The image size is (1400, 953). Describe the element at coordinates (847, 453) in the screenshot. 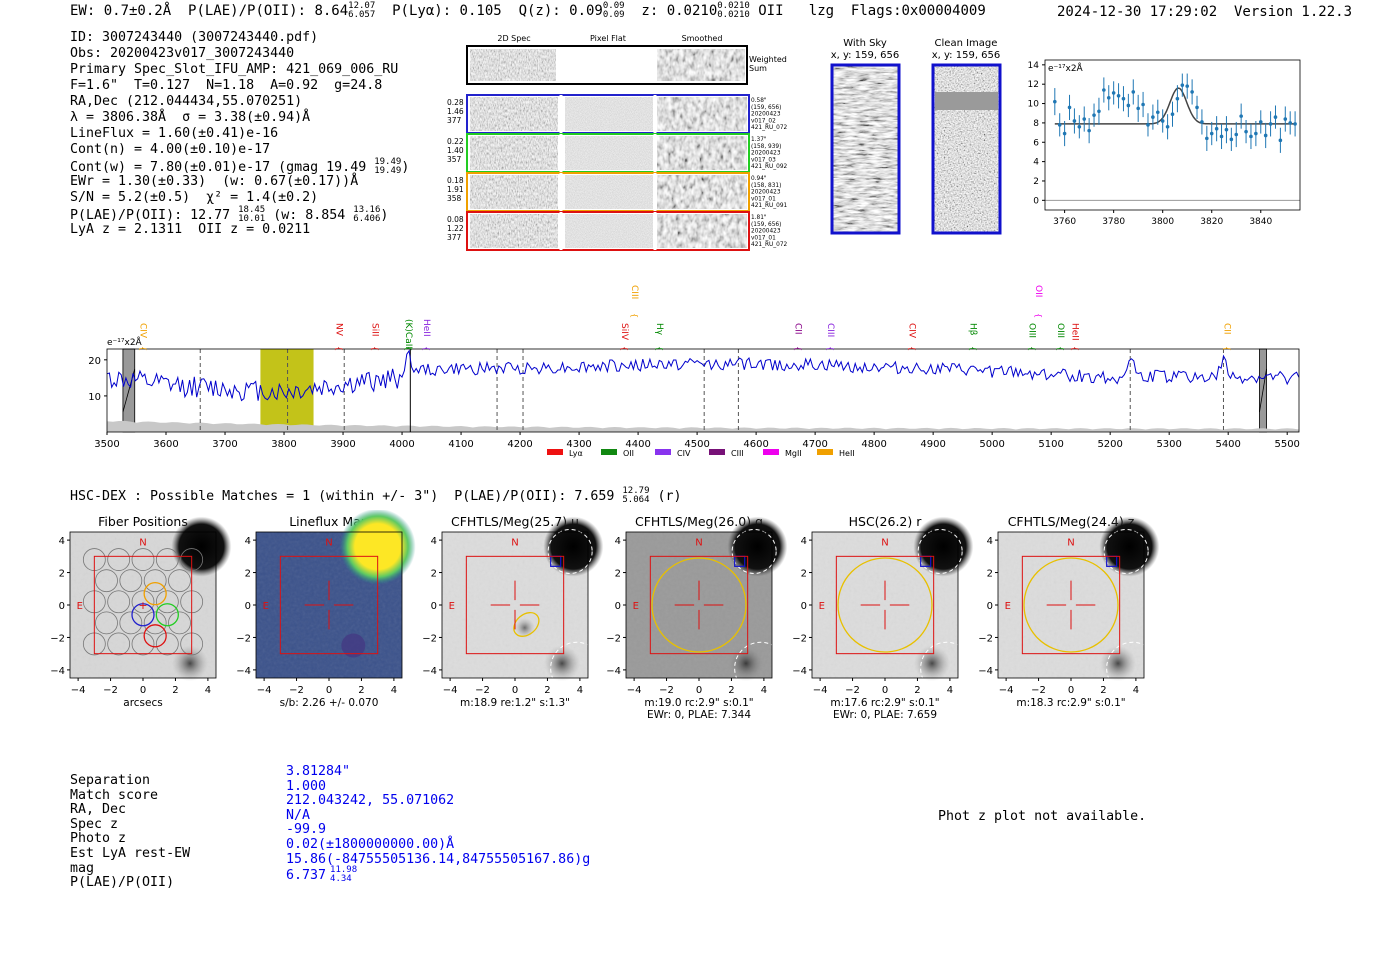

I see `legend-label: HeII` at that location.